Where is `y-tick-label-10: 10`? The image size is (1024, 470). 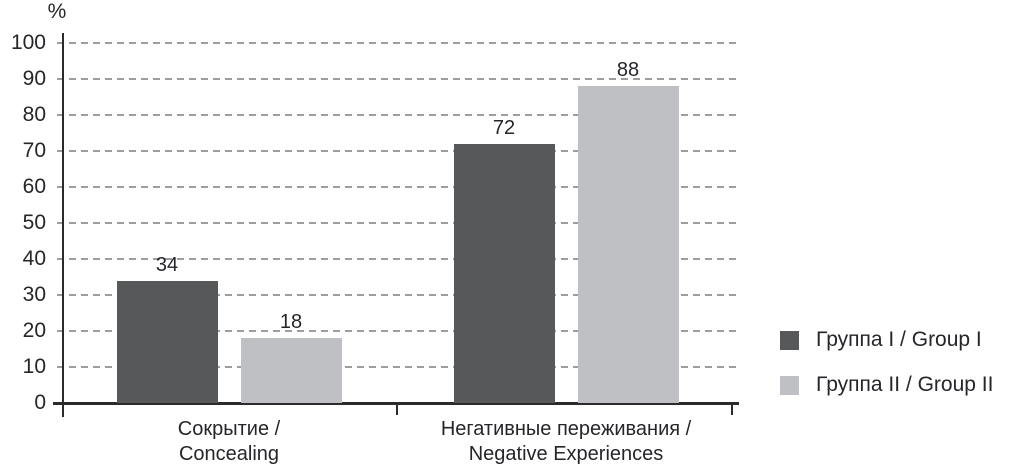 y-tick-label-10: 10 is located at coordinates (34, 366).